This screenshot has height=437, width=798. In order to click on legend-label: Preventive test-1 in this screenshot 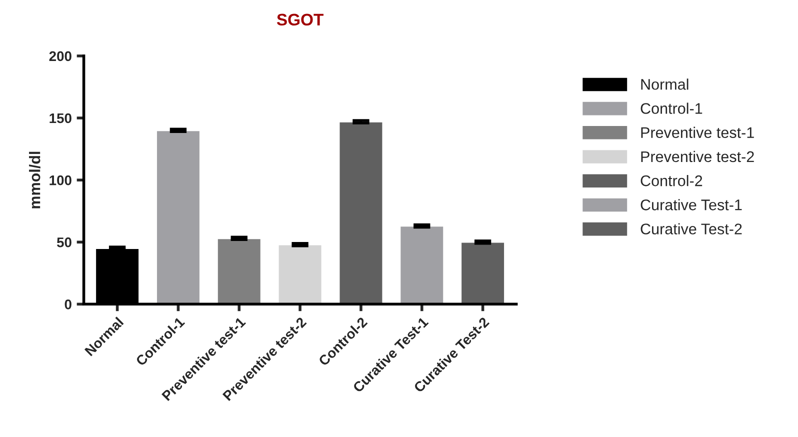, I will do `click(697, 132)`.